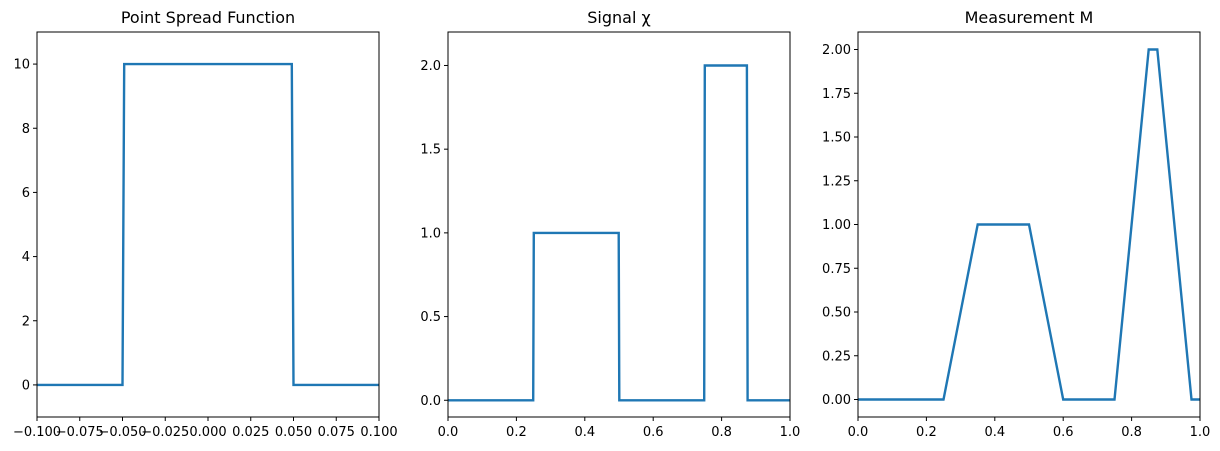 The height and width of the screenshot is (451, 1220). Describe the element at coordinates (430, 401) in the screenshot. I see `y-tick-label: 0.0` at that location.